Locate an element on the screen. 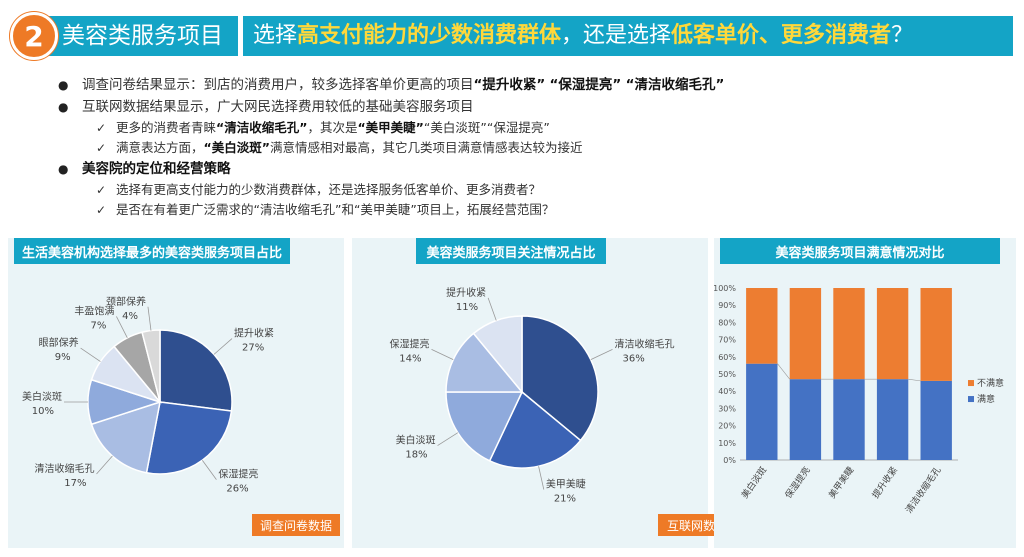 The height and width of the screenshot is (557, 1024). header-bar is located at coordinates (520, 36).